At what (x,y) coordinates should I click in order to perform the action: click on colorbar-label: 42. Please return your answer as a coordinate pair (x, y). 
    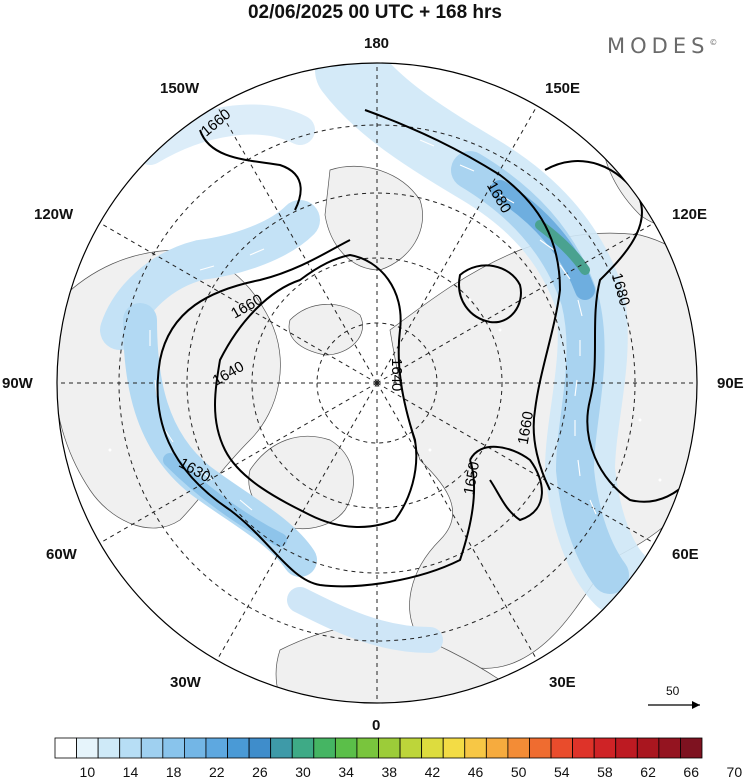
    Looking at the image, I should click on (432, 772).